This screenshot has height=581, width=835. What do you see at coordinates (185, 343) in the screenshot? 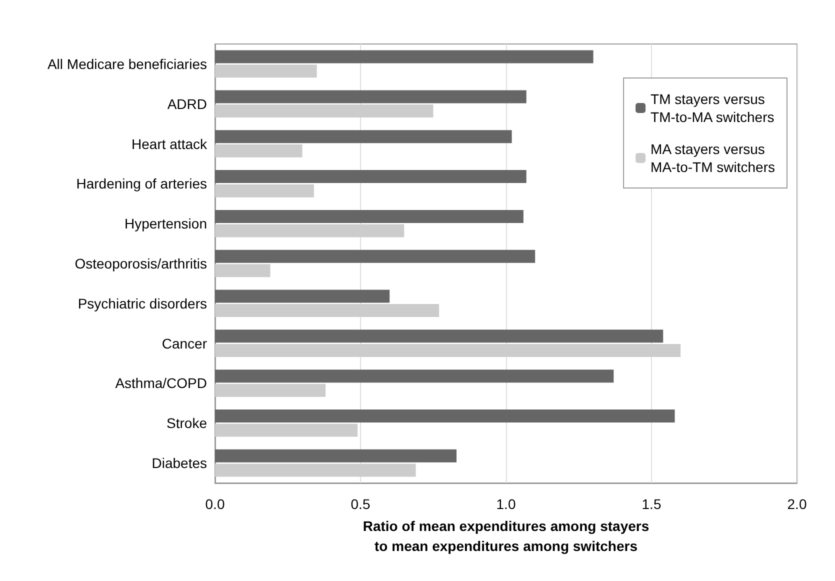
I see `y-tick-label: Cancer` at bounding box center [185, 343].